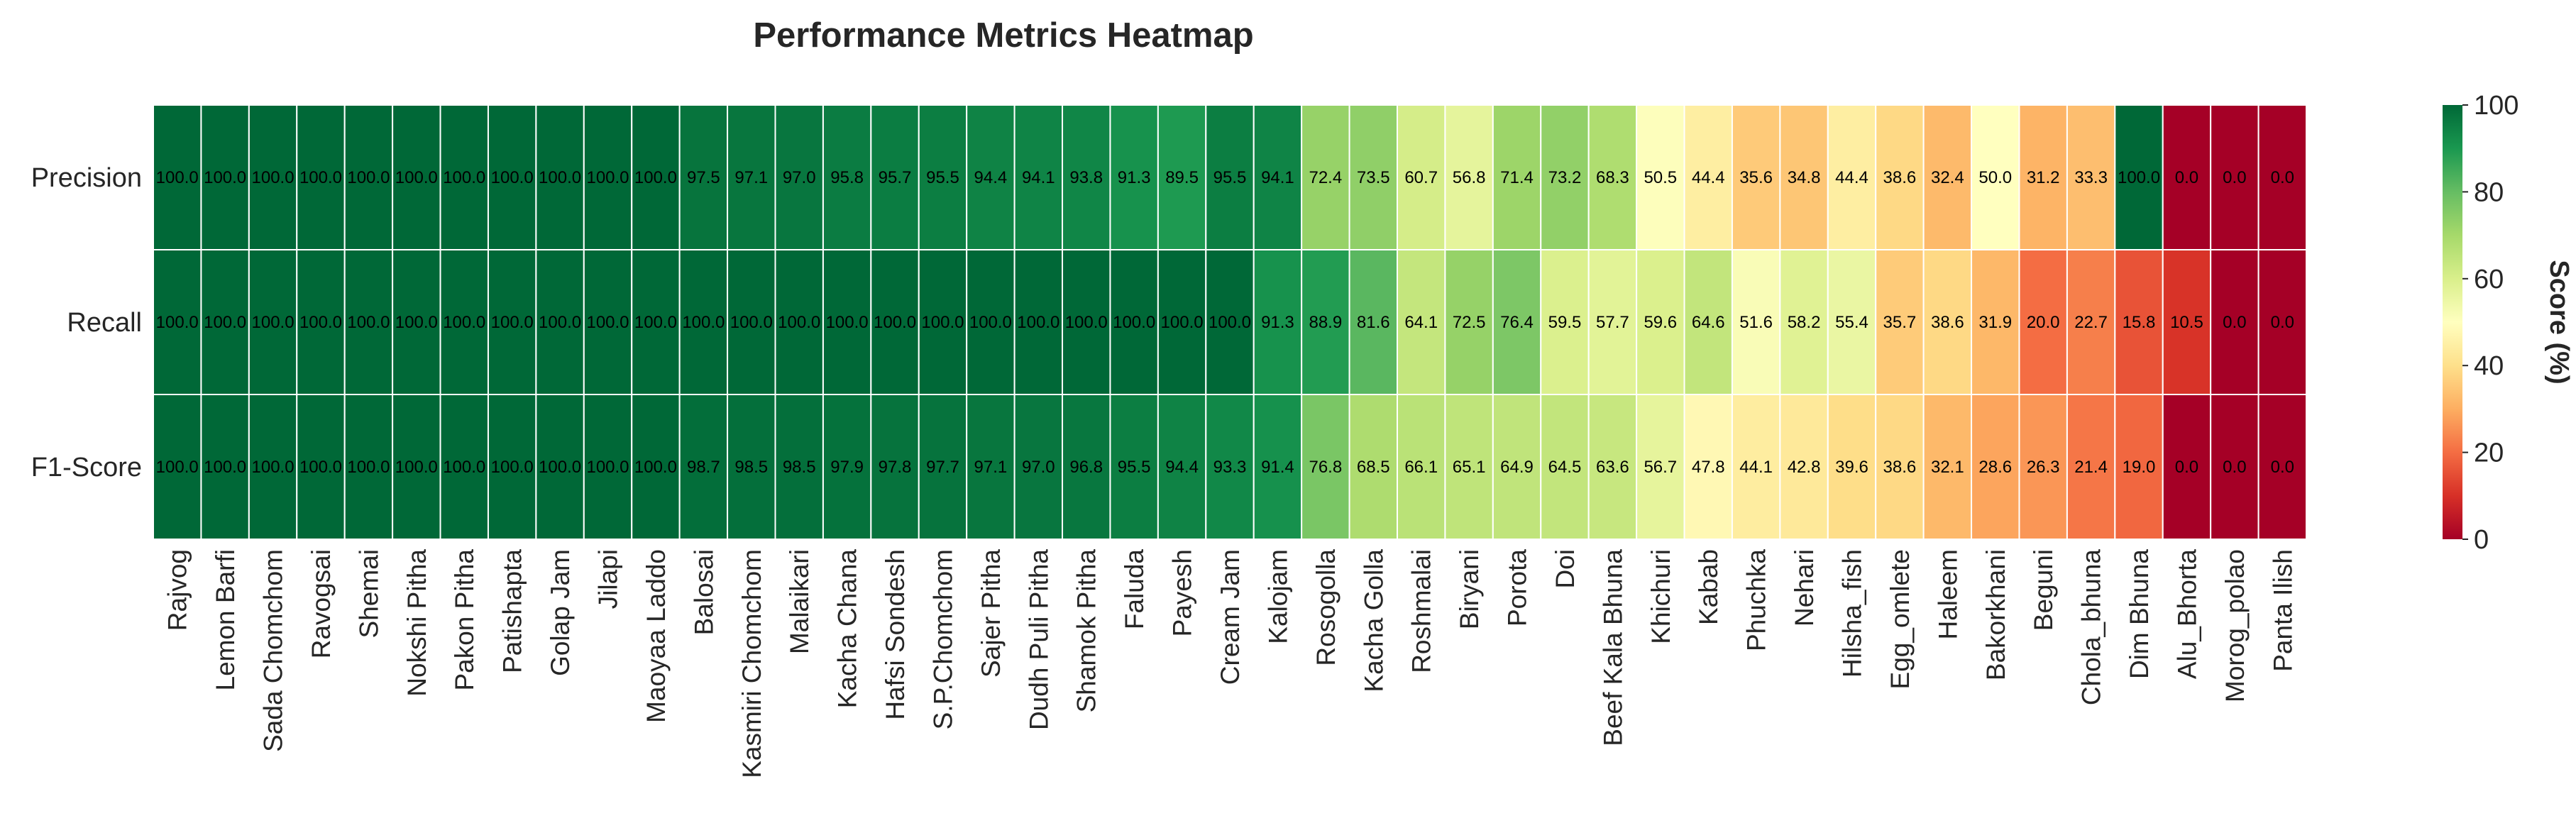 Image resolution: width=2576 pixels, height=828 pixels. I want to click on cell-value-label: 34.8, so click(1804, 177).